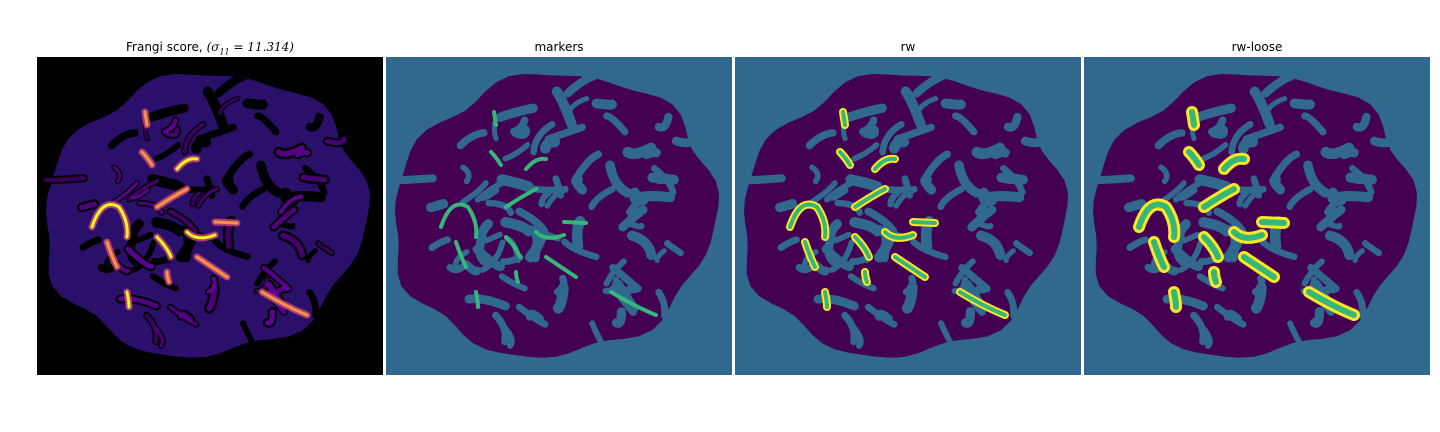 This screenshot has height=432, width=1440. Describe the element at coordinates (250, 48) in the screenshot. I see `title-math: (σ11 = 11.314)` at that location.